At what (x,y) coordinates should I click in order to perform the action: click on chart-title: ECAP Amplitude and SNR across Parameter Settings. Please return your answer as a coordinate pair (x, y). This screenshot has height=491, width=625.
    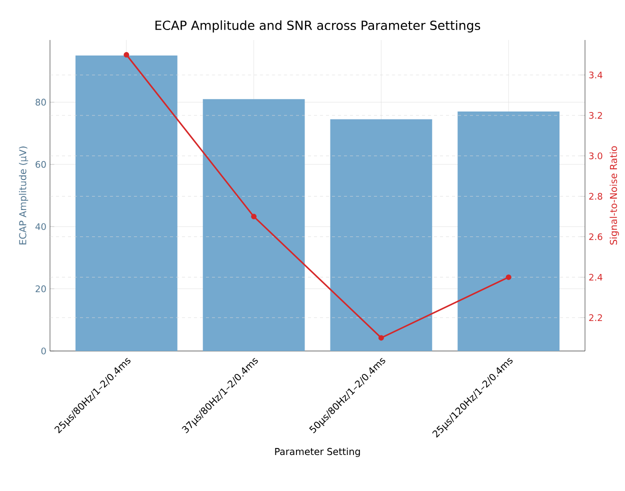
    Looking at the image, I should click on (317, 26).